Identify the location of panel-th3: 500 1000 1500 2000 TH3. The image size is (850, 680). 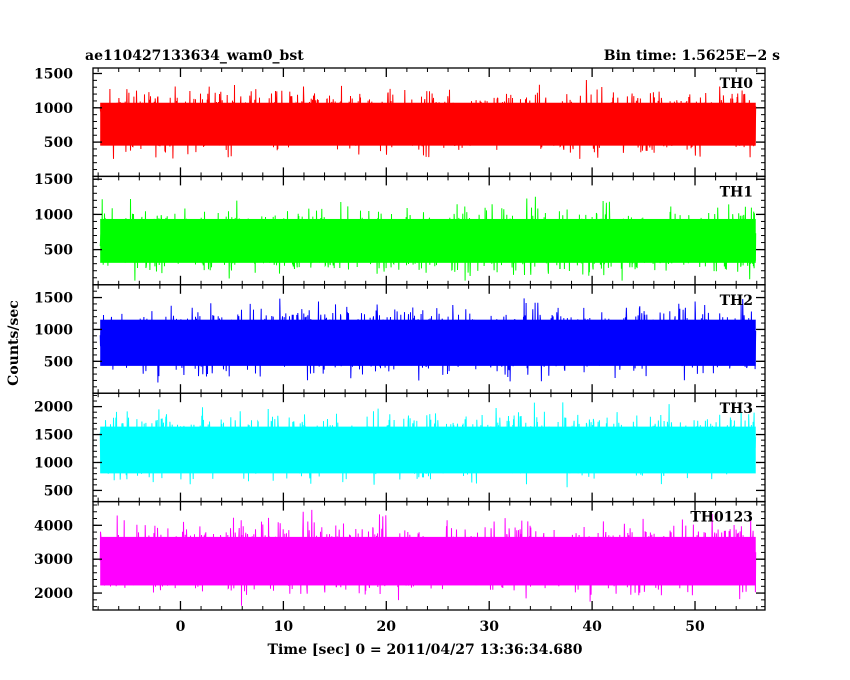
(400, 447).